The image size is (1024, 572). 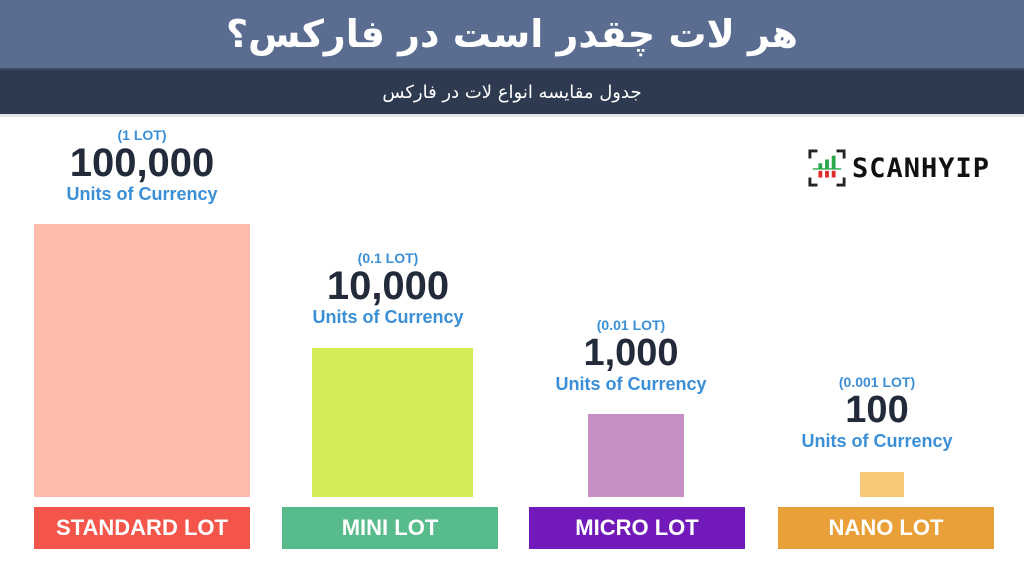 I want to click on page-title: هر لات چقدر است در فارکس؟, so click(x=512, y=34).